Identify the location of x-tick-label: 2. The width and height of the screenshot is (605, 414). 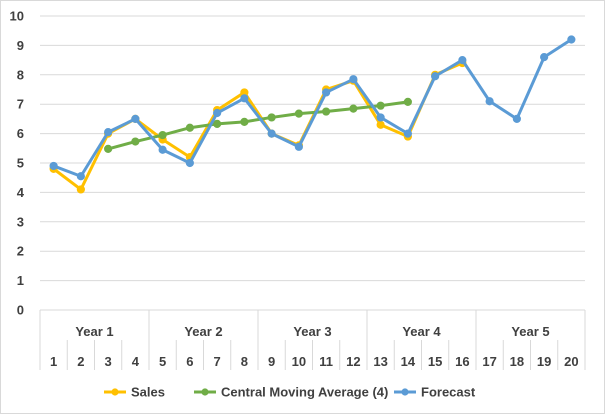
(80, 361).